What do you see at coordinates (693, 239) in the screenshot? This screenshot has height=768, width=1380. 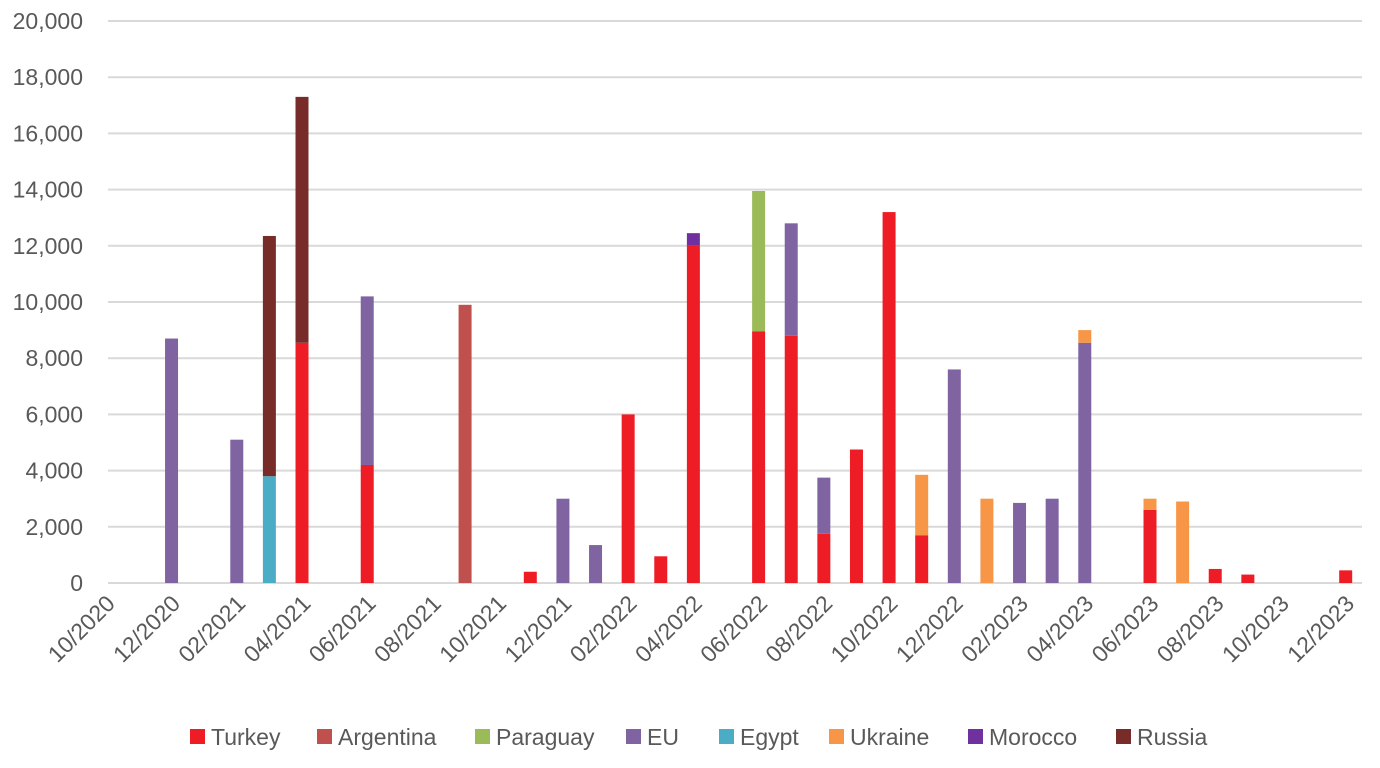 I see `bar-morocco-04-2022` at bounding box center [693, 239].